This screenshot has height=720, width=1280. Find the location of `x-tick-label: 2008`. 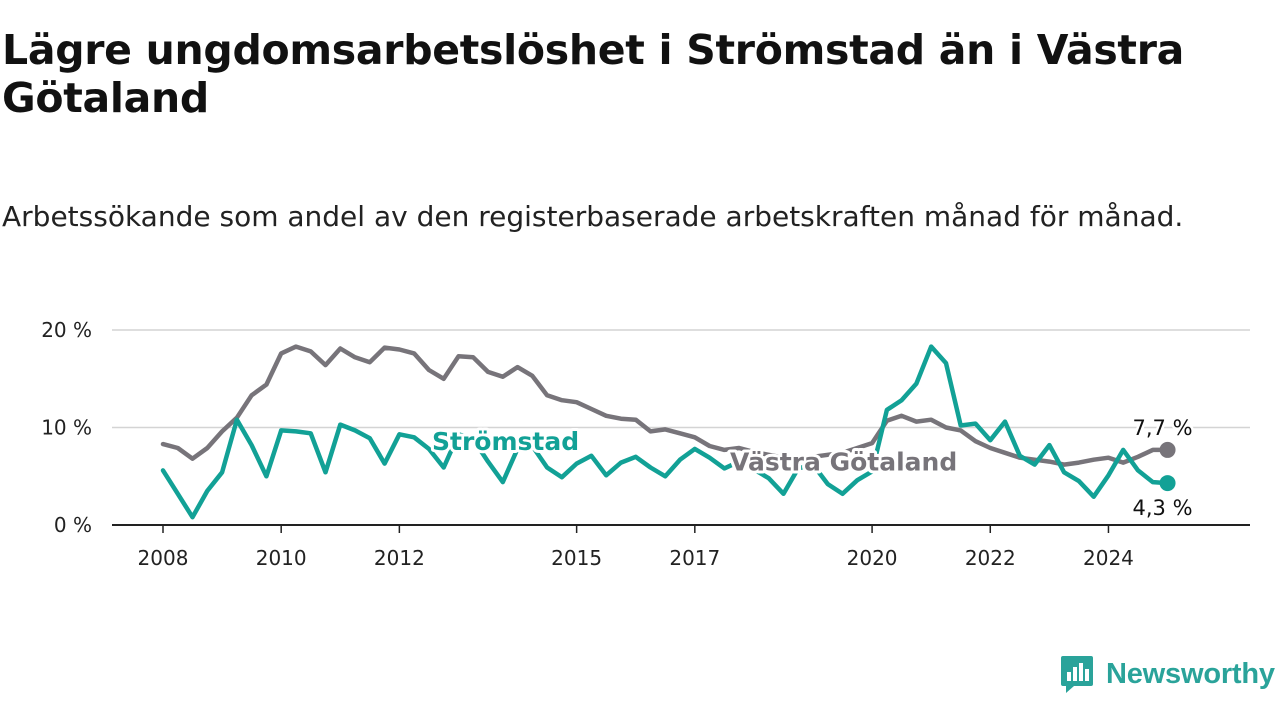

x-tick-label: 2008 is located at coordinates (163, 558).